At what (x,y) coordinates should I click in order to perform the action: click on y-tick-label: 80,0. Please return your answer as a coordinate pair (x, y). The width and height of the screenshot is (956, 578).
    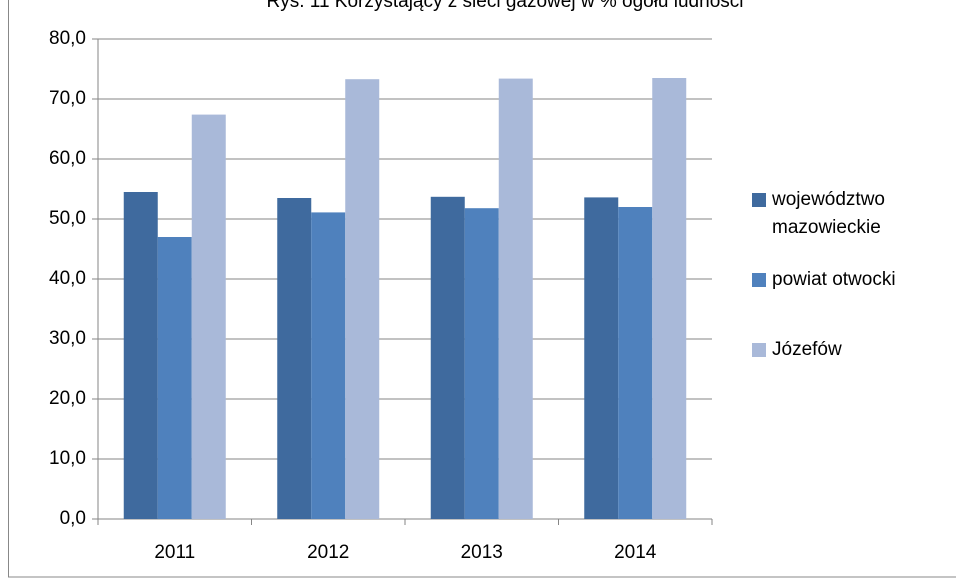
    Looking at the image, I should click on (67, 38).